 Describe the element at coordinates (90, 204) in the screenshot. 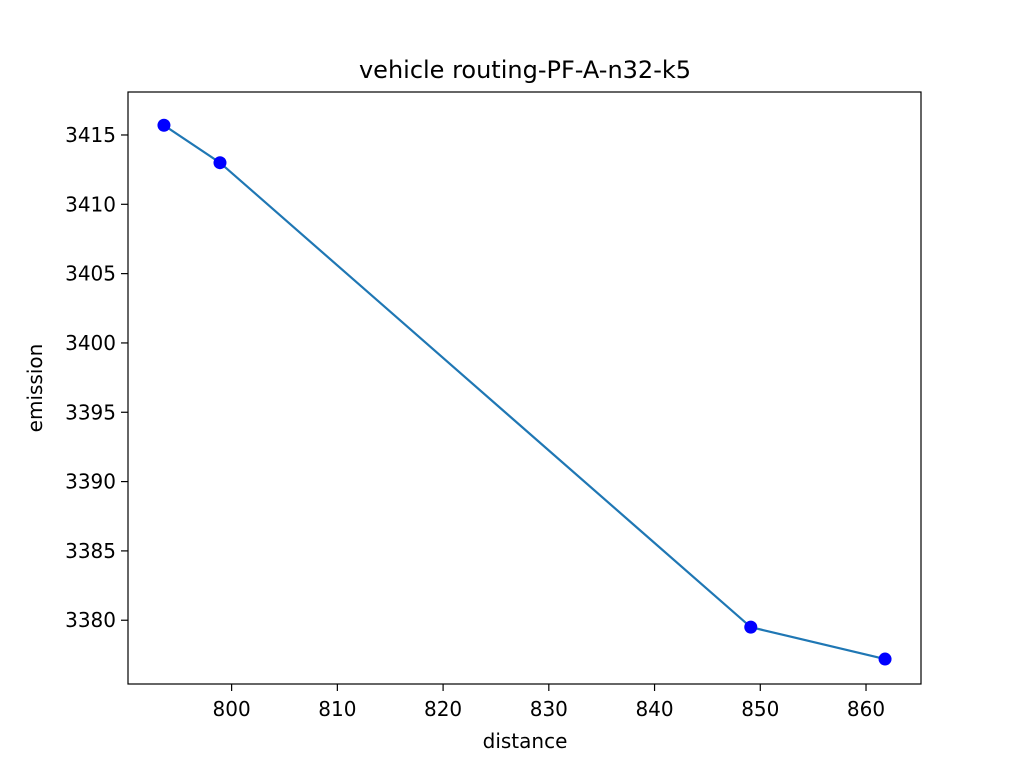

I see `y-tick-label: 3410` at that location.